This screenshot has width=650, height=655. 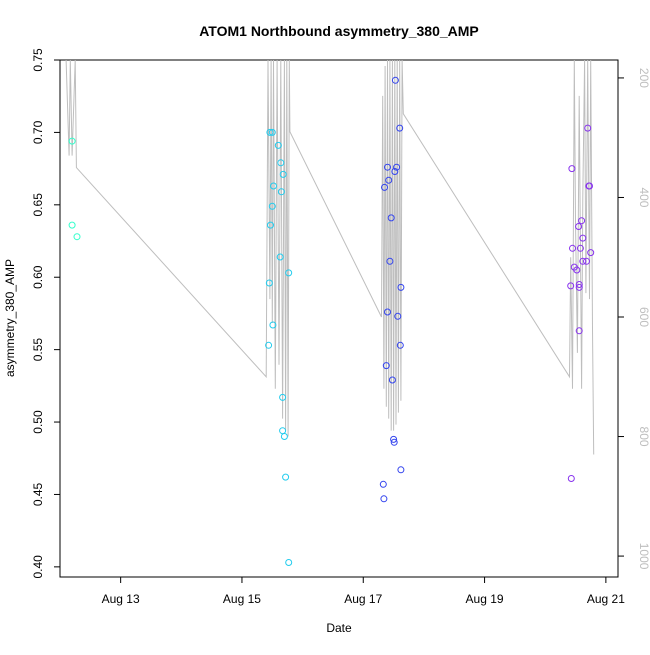 I want to click on y2-tick-label: 400, so click(x=643, y=197).